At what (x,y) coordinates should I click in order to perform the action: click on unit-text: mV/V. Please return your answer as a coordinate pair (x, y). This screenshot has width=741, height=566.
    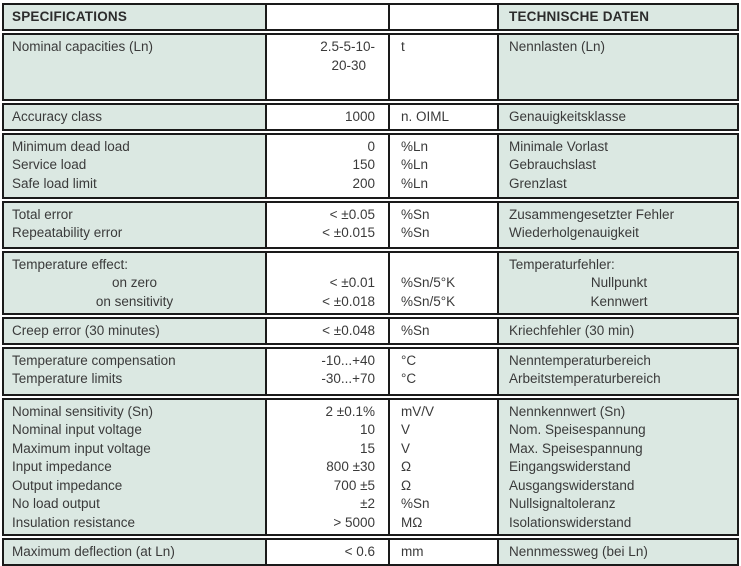
    Looking at the image, I should click on (418, 411).